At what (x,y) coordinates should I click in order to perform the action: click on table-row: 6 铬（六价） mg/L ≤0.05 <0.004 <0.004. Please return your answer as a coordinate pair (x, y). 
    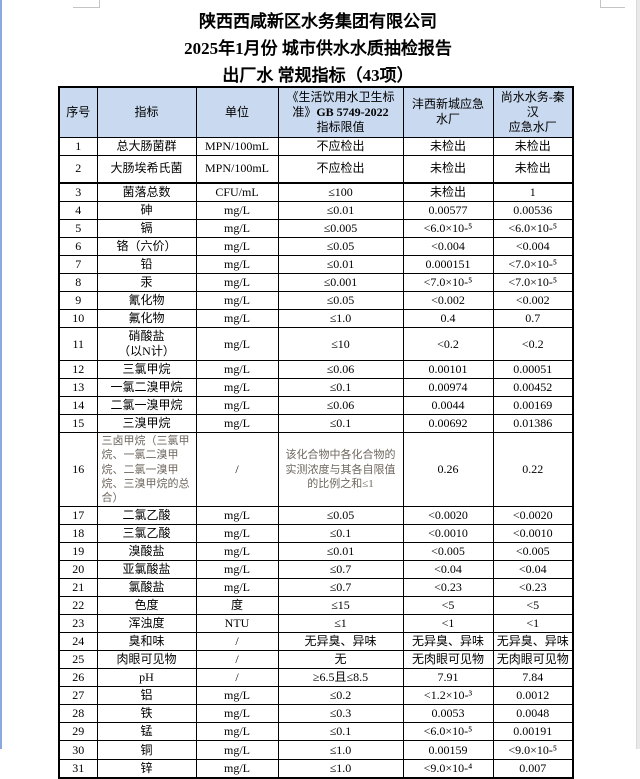
    Looking at the image, I should click on (316, 246).